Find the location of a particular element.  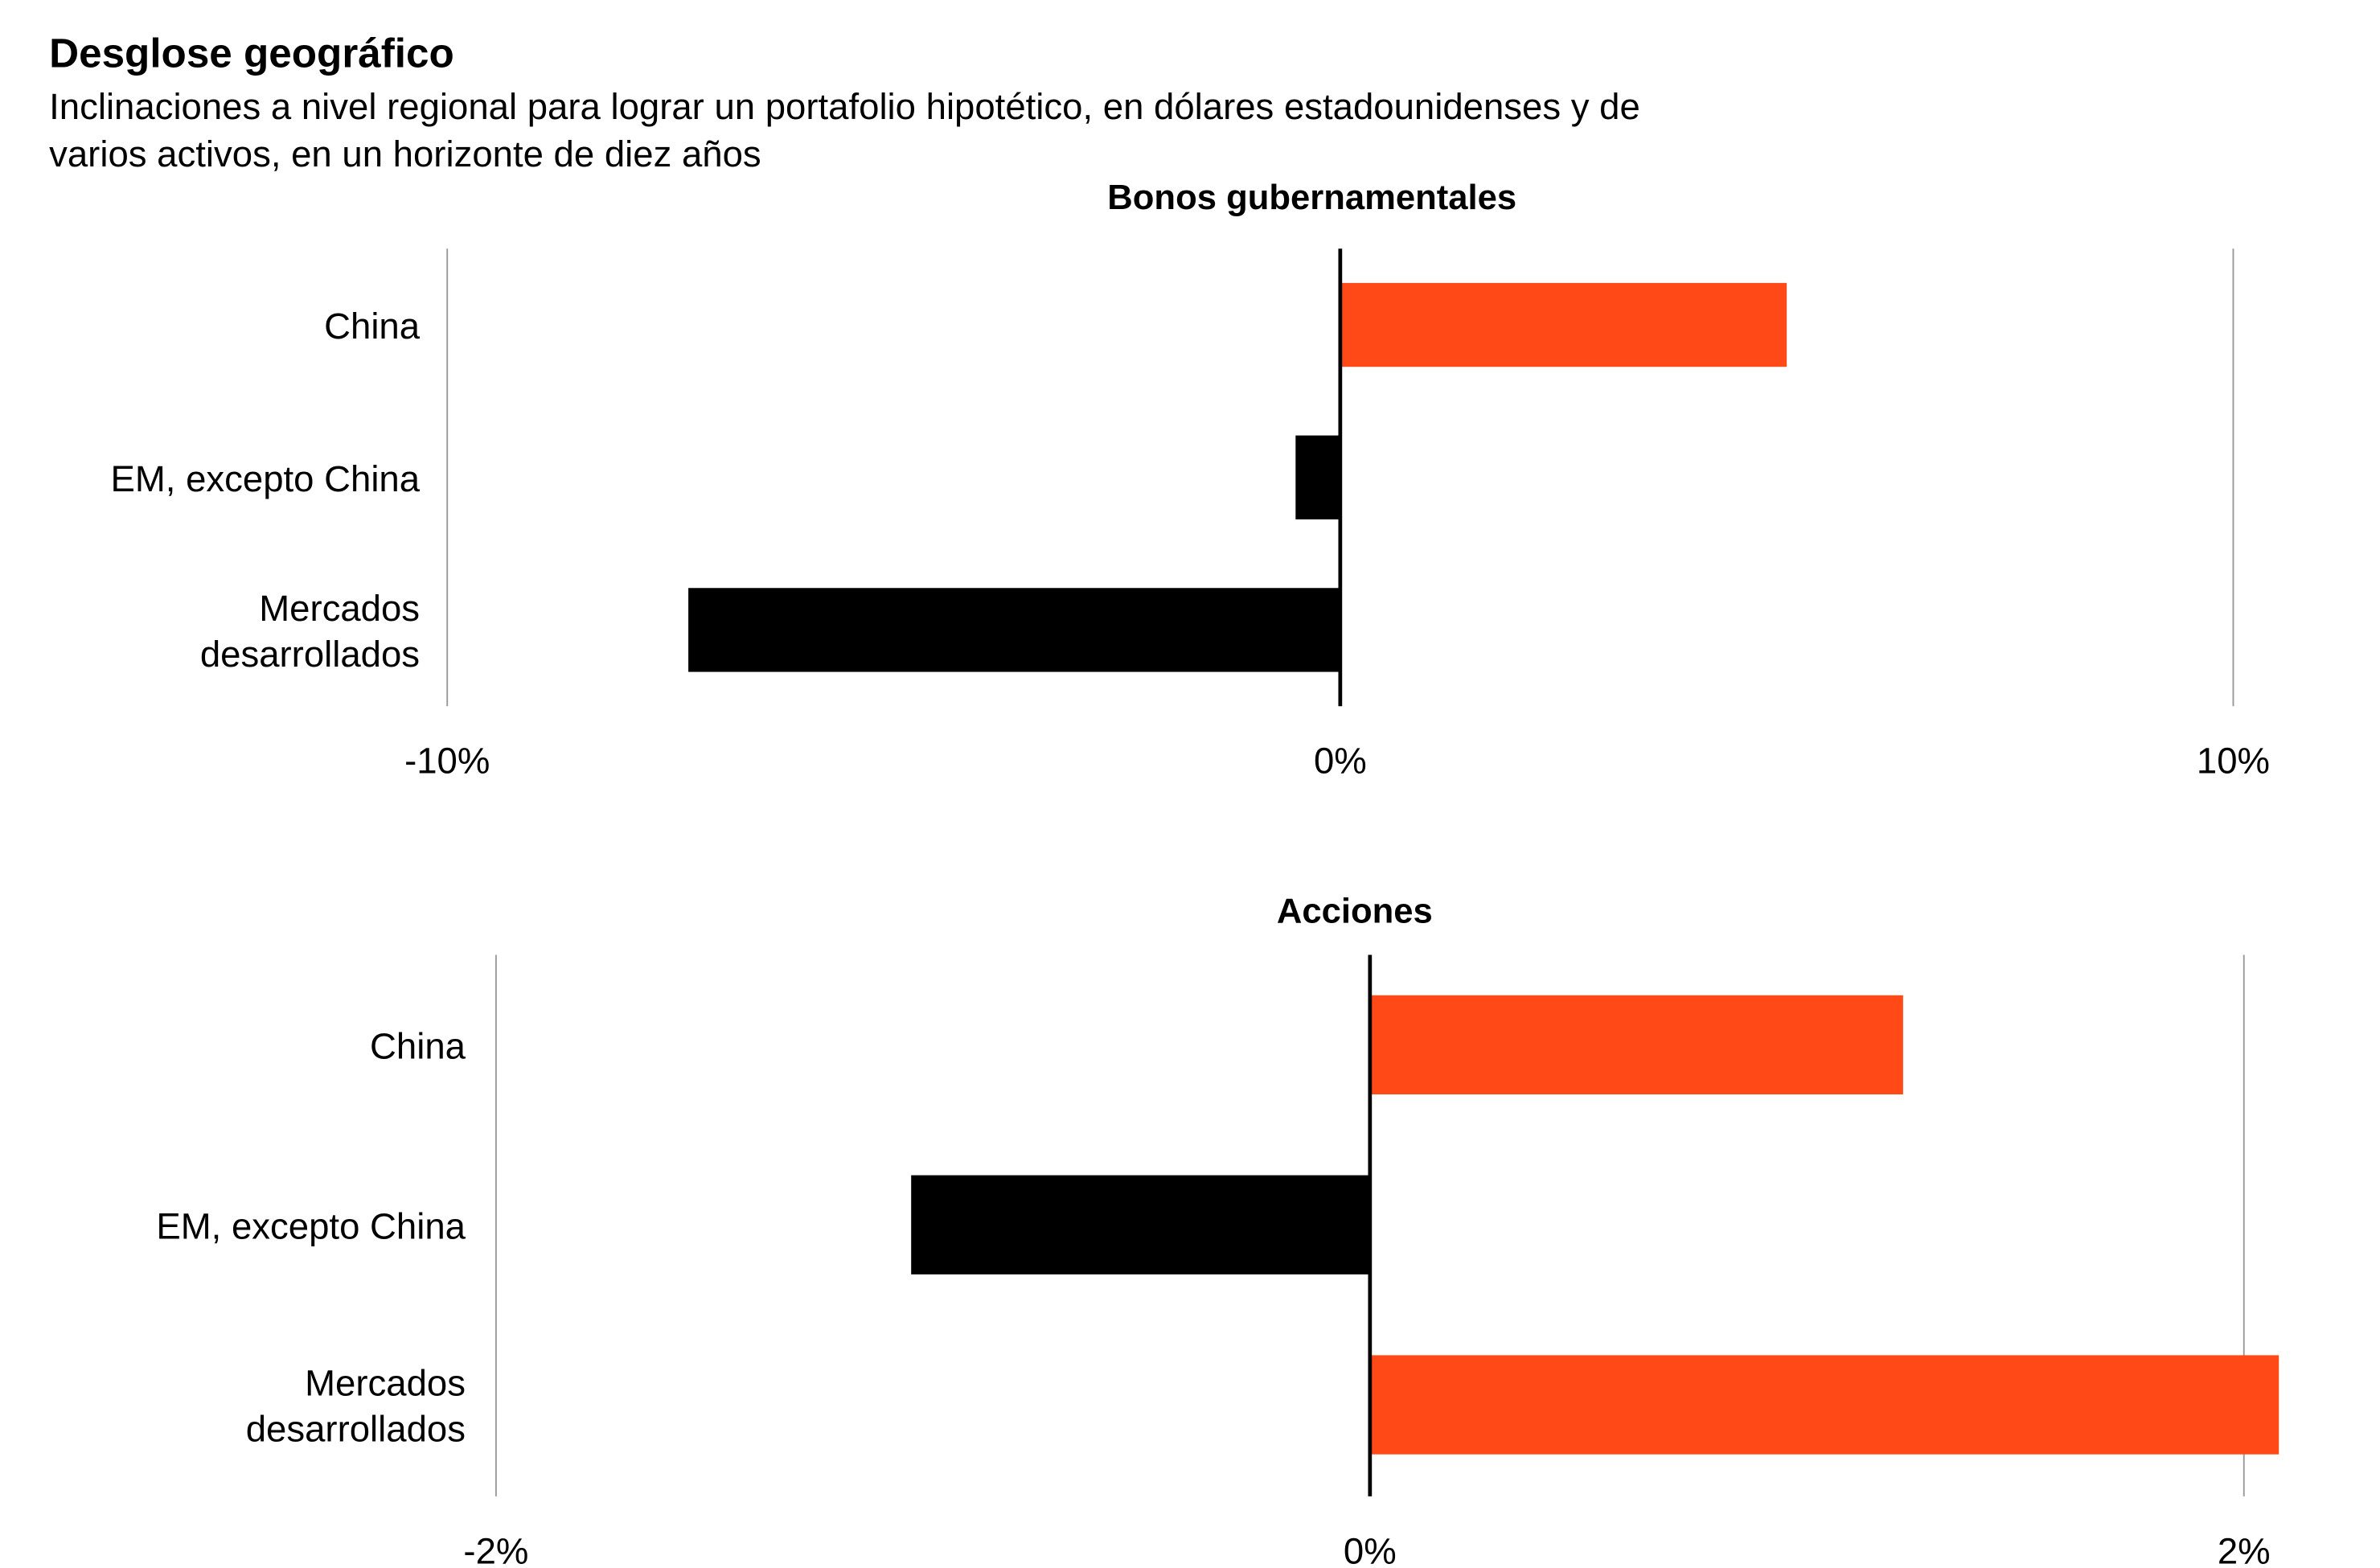

chart-title: Bonos gubernamentales is located at coordinates (1311, 198).